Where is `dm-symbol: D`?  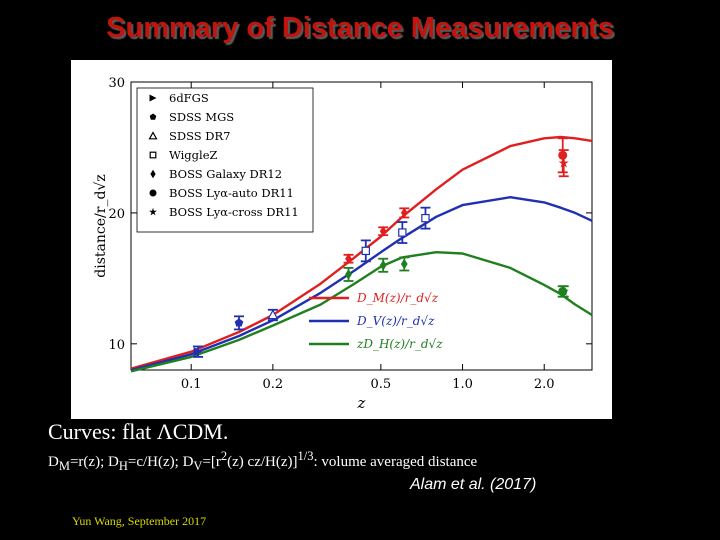
dm-symbol: D is located at coordinates (53, 462).